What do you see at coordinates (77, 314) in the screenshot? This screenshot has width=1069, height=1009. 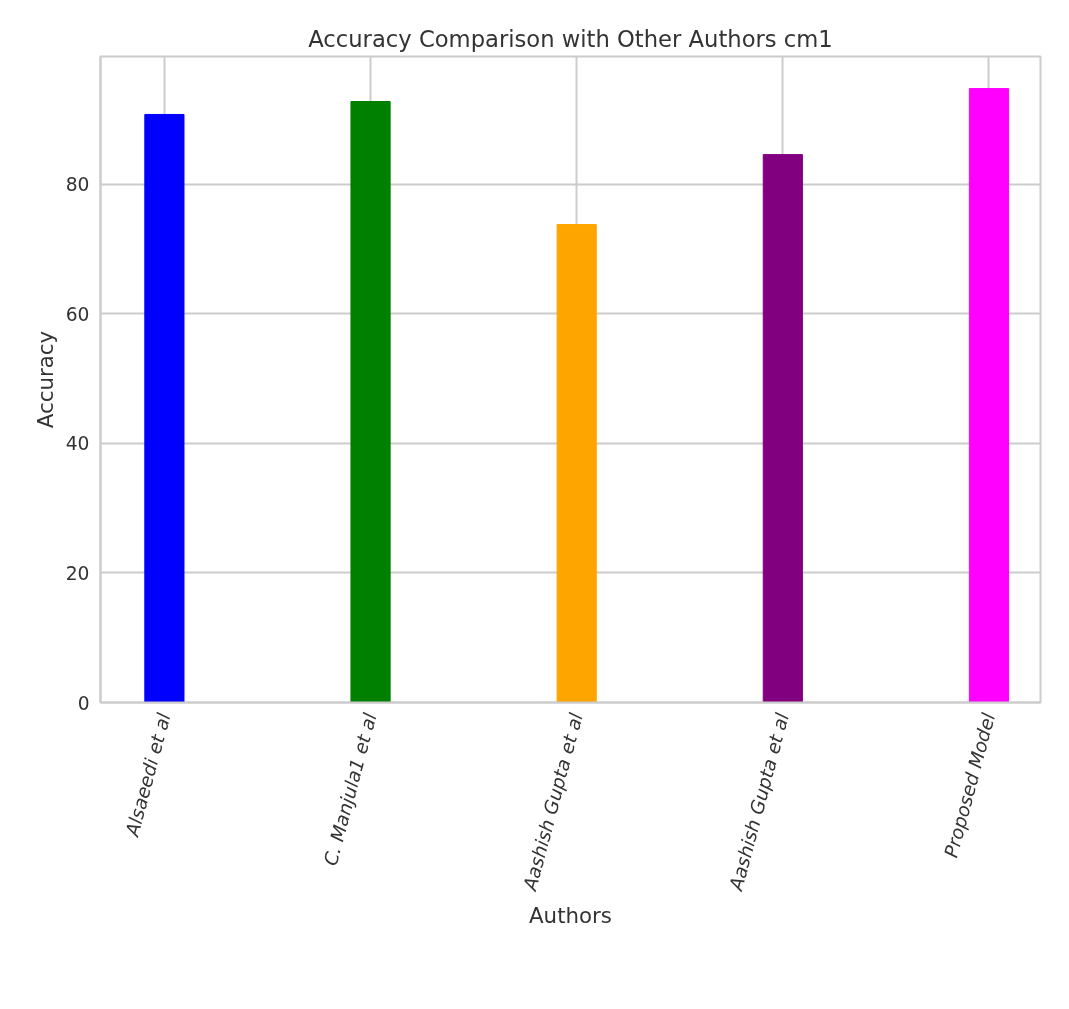 I see `y-tick-label: 60` at bounding box center [77, 314].